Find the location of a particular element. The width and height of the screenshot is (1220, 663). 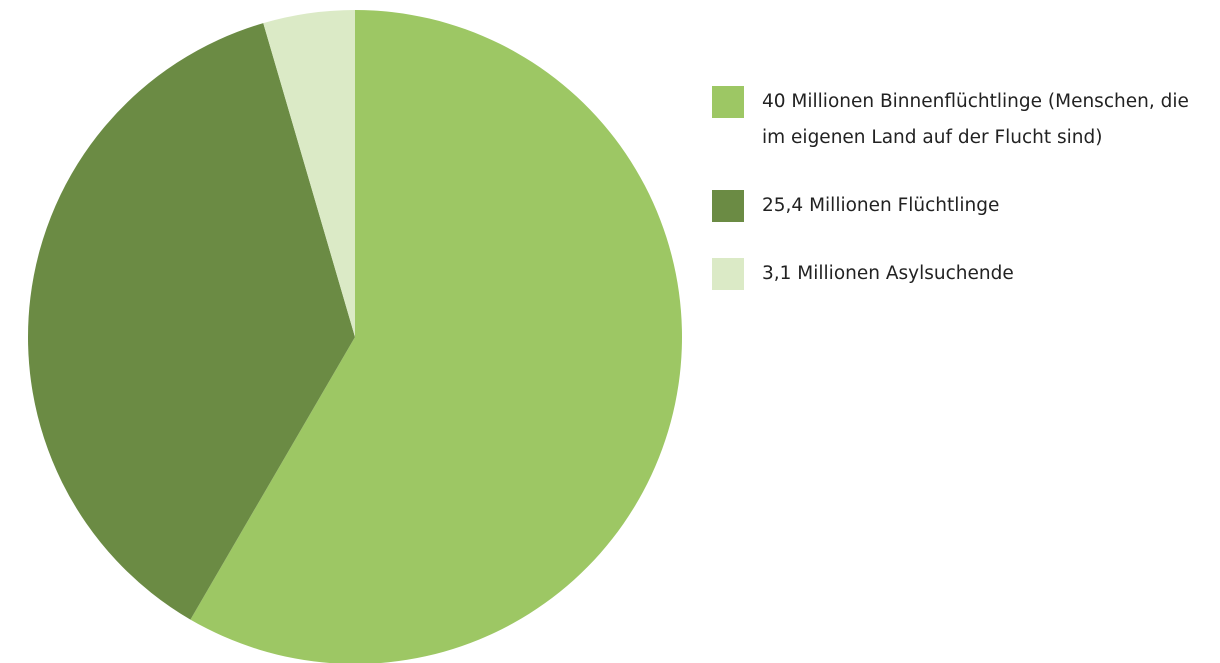

legend-item: 25,4 Millionen Flüchtlinge is located at coordinates (957, 207).